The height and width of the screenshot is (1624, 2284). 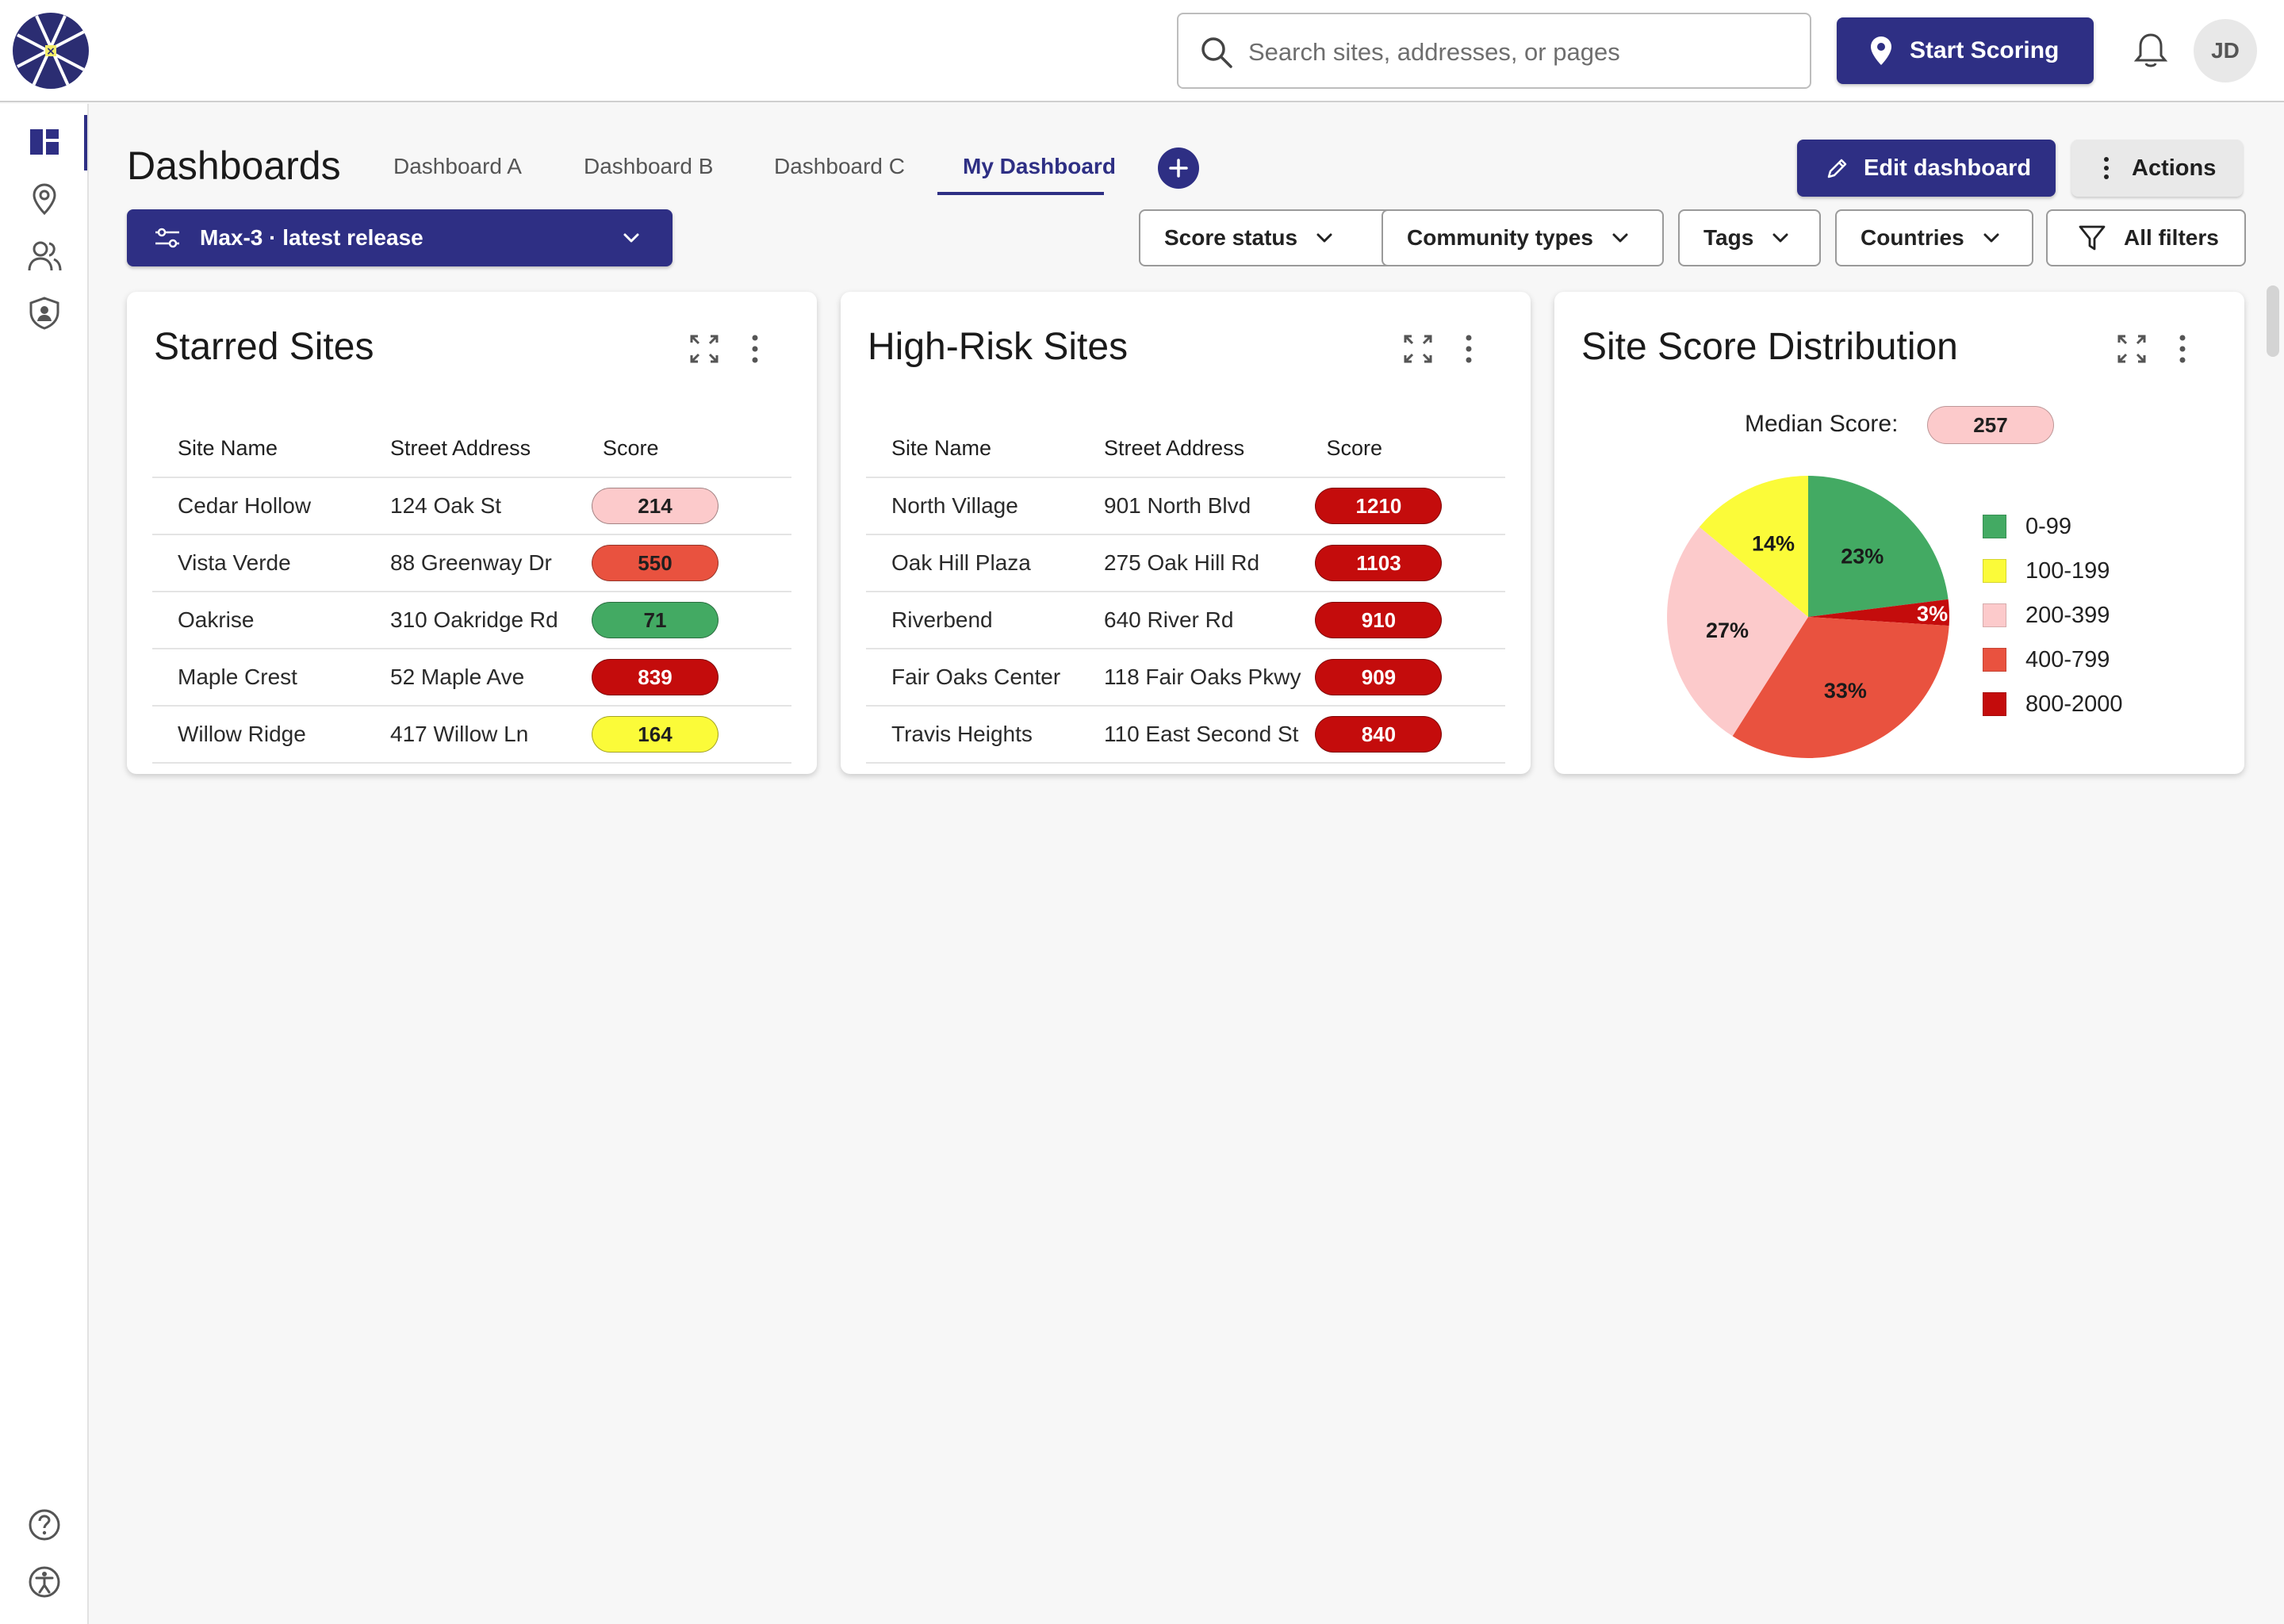 I want to click on table-row: Oak Hill Plaza 275 Oak Hill Rd 1103, so click(x=1185, y=563).